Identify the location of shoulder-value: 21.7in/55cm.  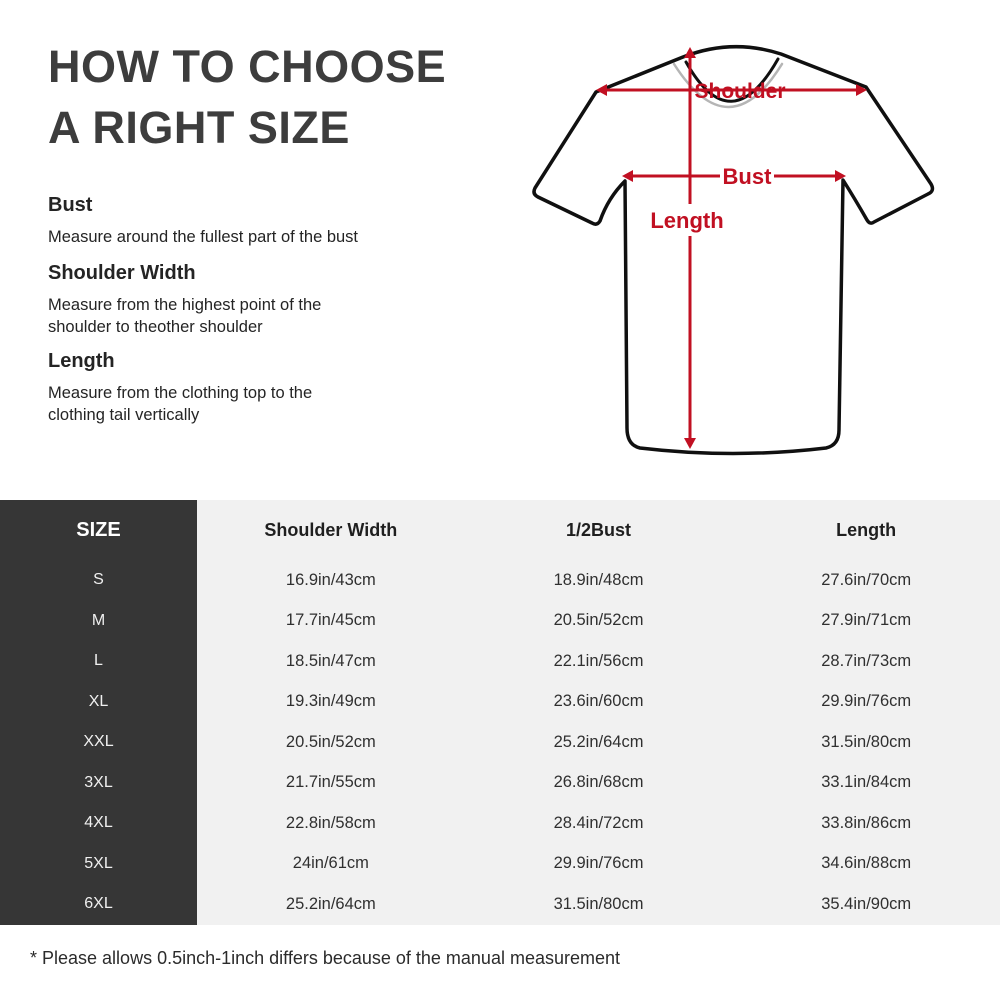
(331, 782).